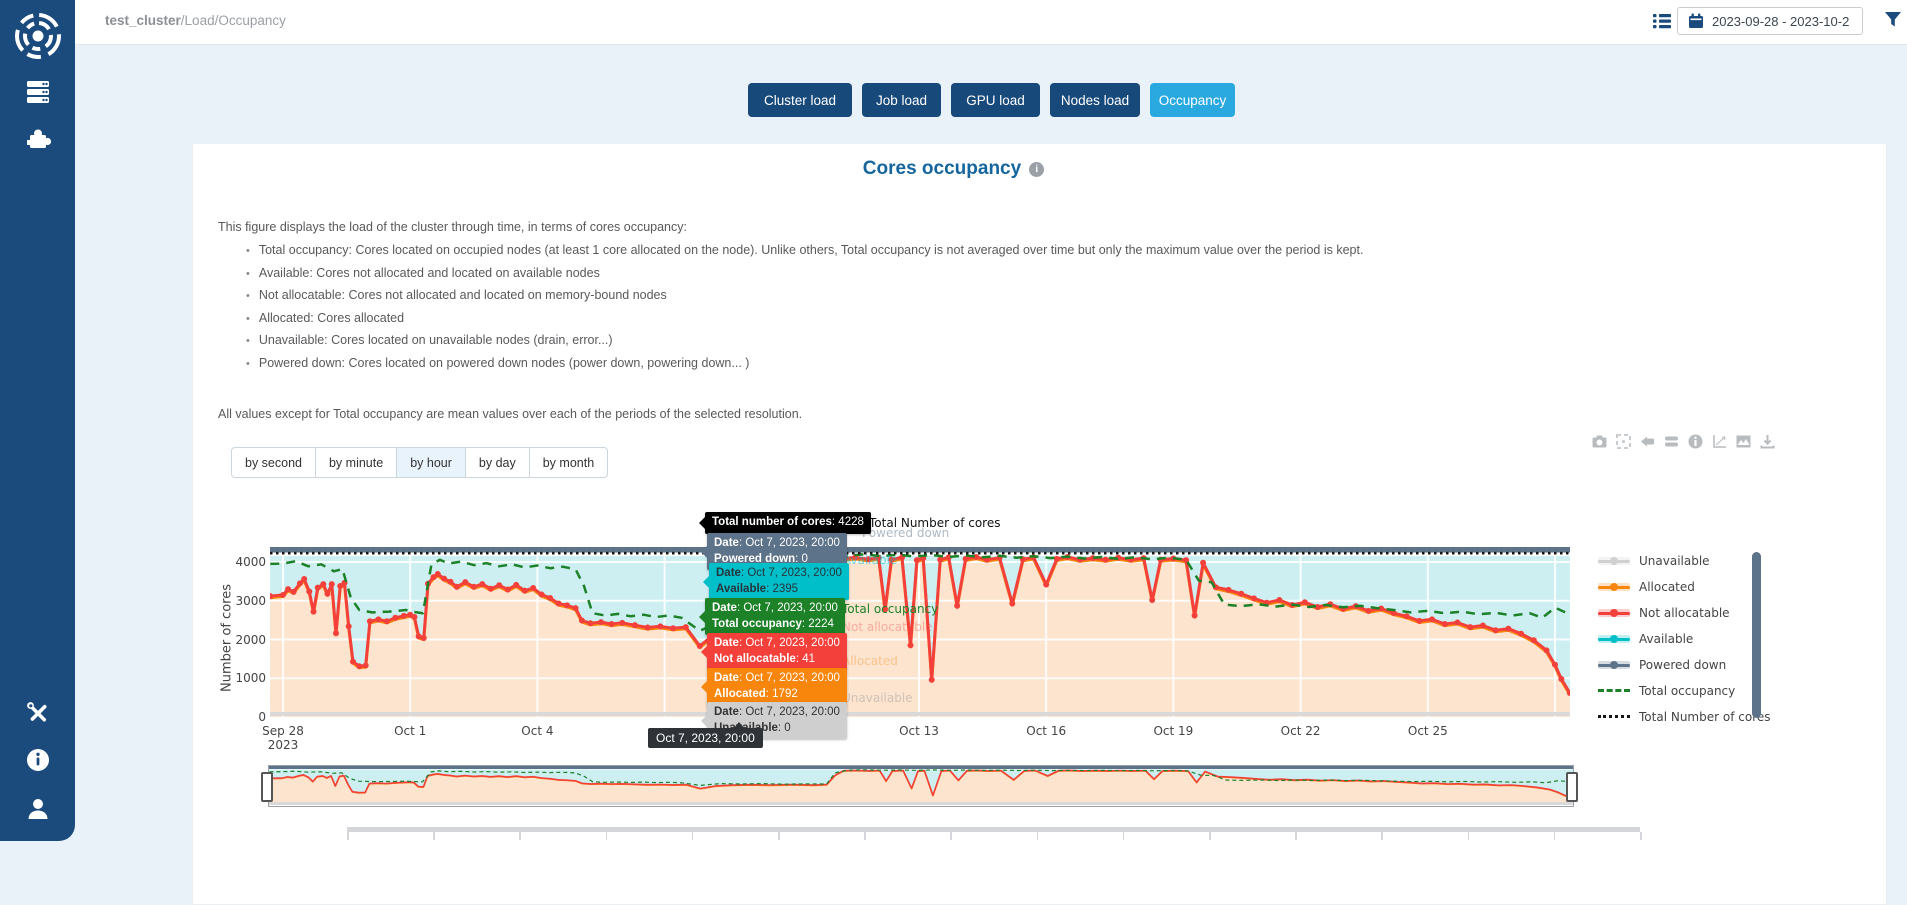 The width and height of the screenshot is (1907, 905). I want to click on tab-cluster-load: Cluster load, so click(800, 100).